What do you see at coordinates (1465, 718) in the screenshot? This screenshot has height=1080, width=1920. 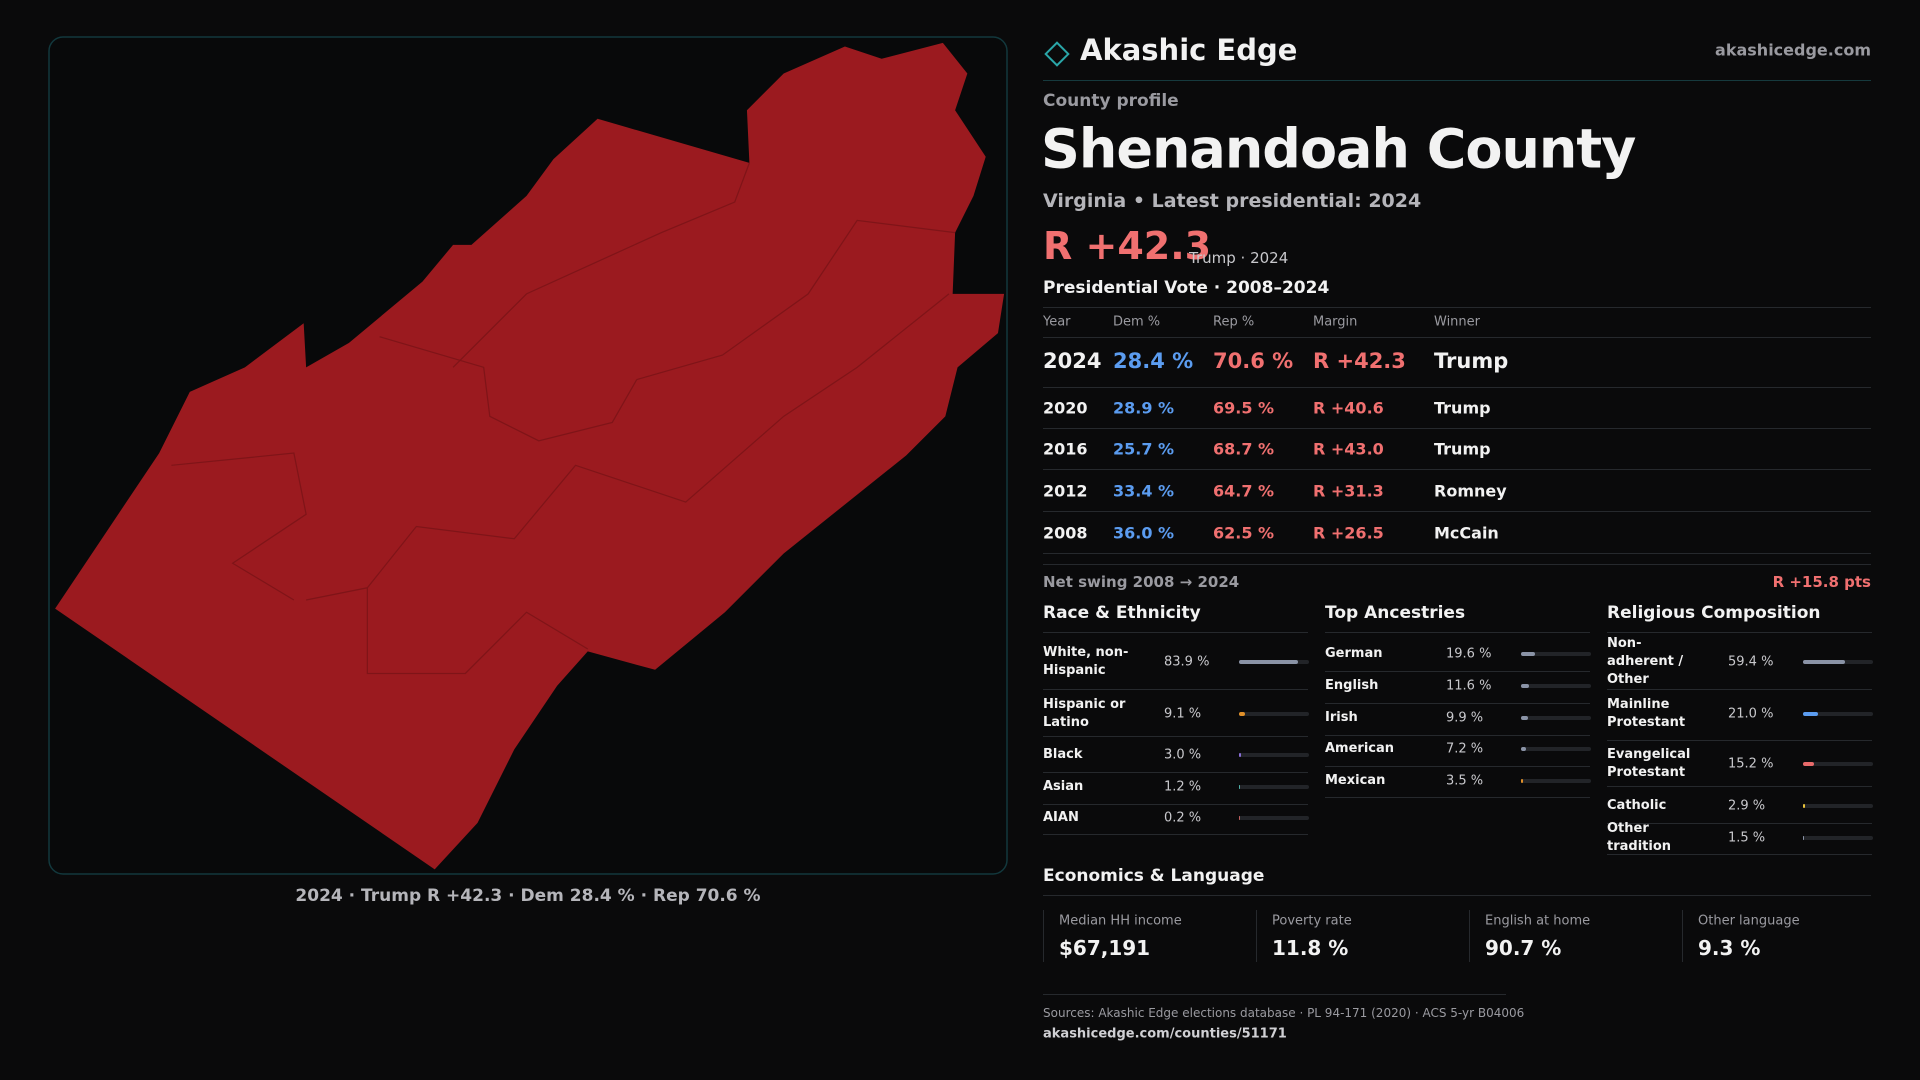 I see `row-value: 9.9 %` at bounding box center [1465, 718].